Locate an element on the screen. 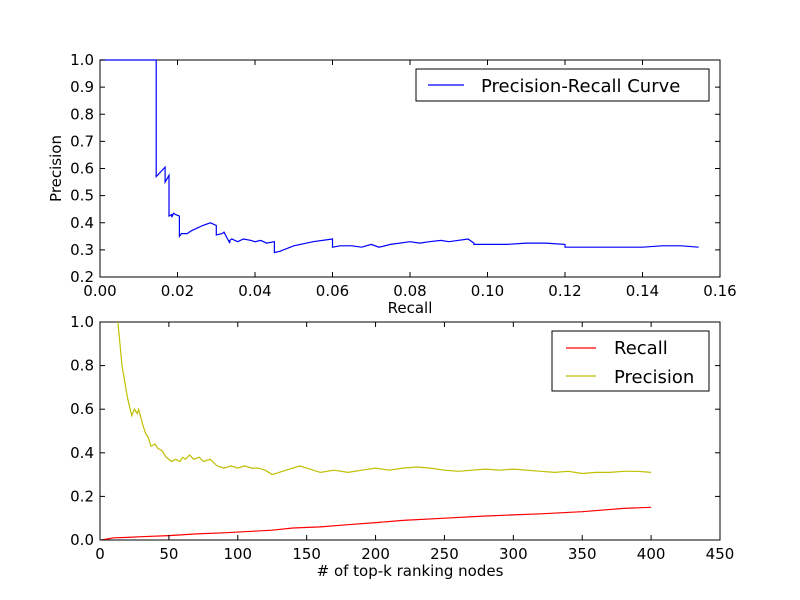 This screenshot has width=800, height=600. y-tick-label: 0.7 is located at coordinates (82, 141).